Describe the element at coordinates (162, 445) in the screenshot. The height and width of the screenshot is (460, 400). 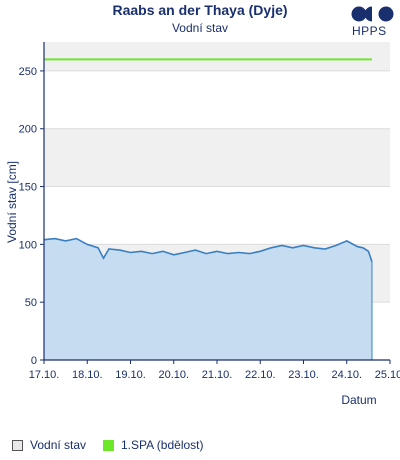
I see `legend-label-spa: 1.SPA (bdělost)` at that location.